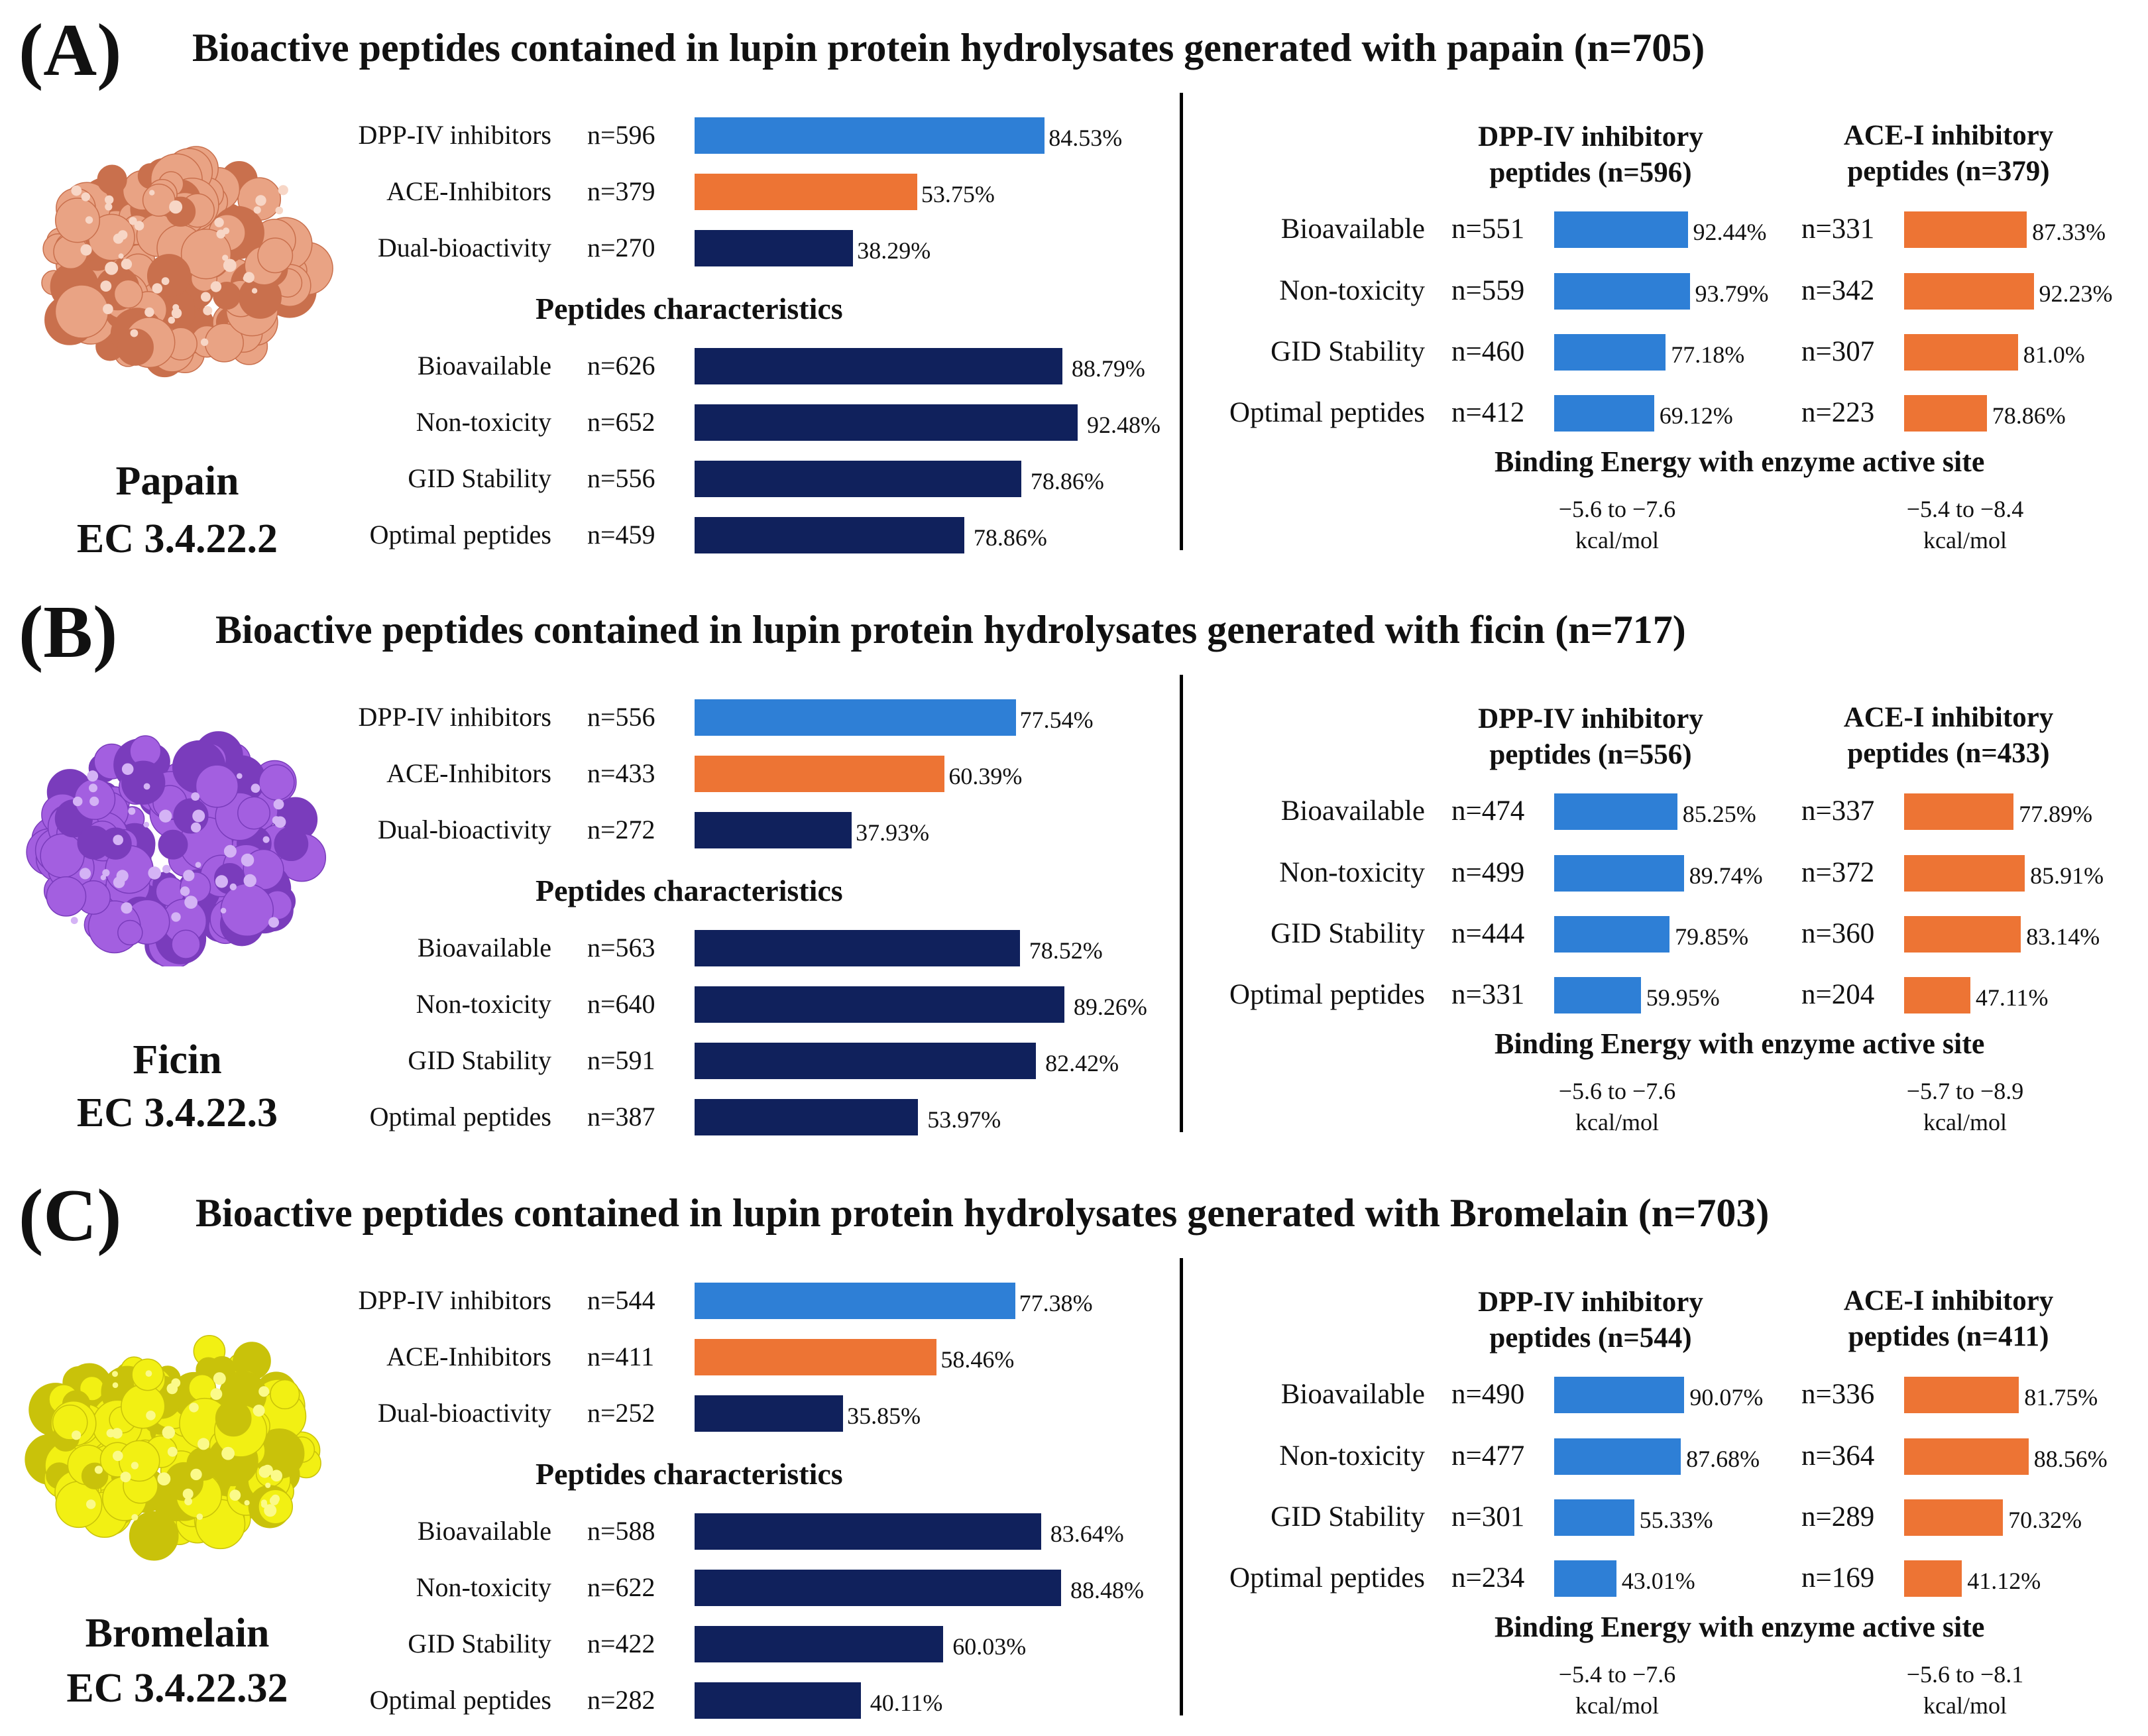  I want to click on dpp-percent-label: 77.18%, so click(1708, 355).